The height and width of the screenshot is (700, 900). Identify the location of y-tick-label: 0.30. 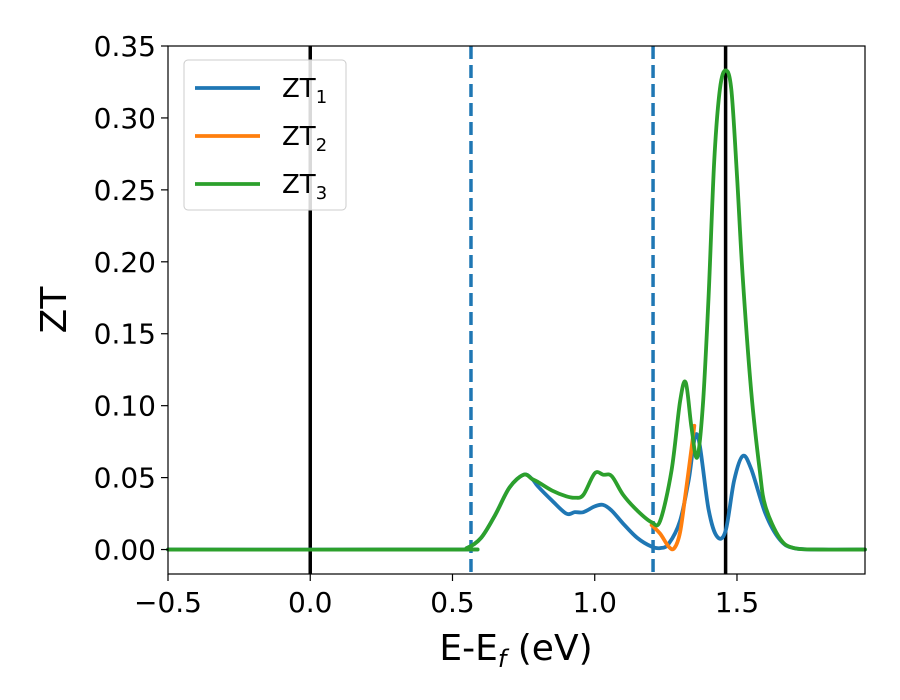
(125, 118).